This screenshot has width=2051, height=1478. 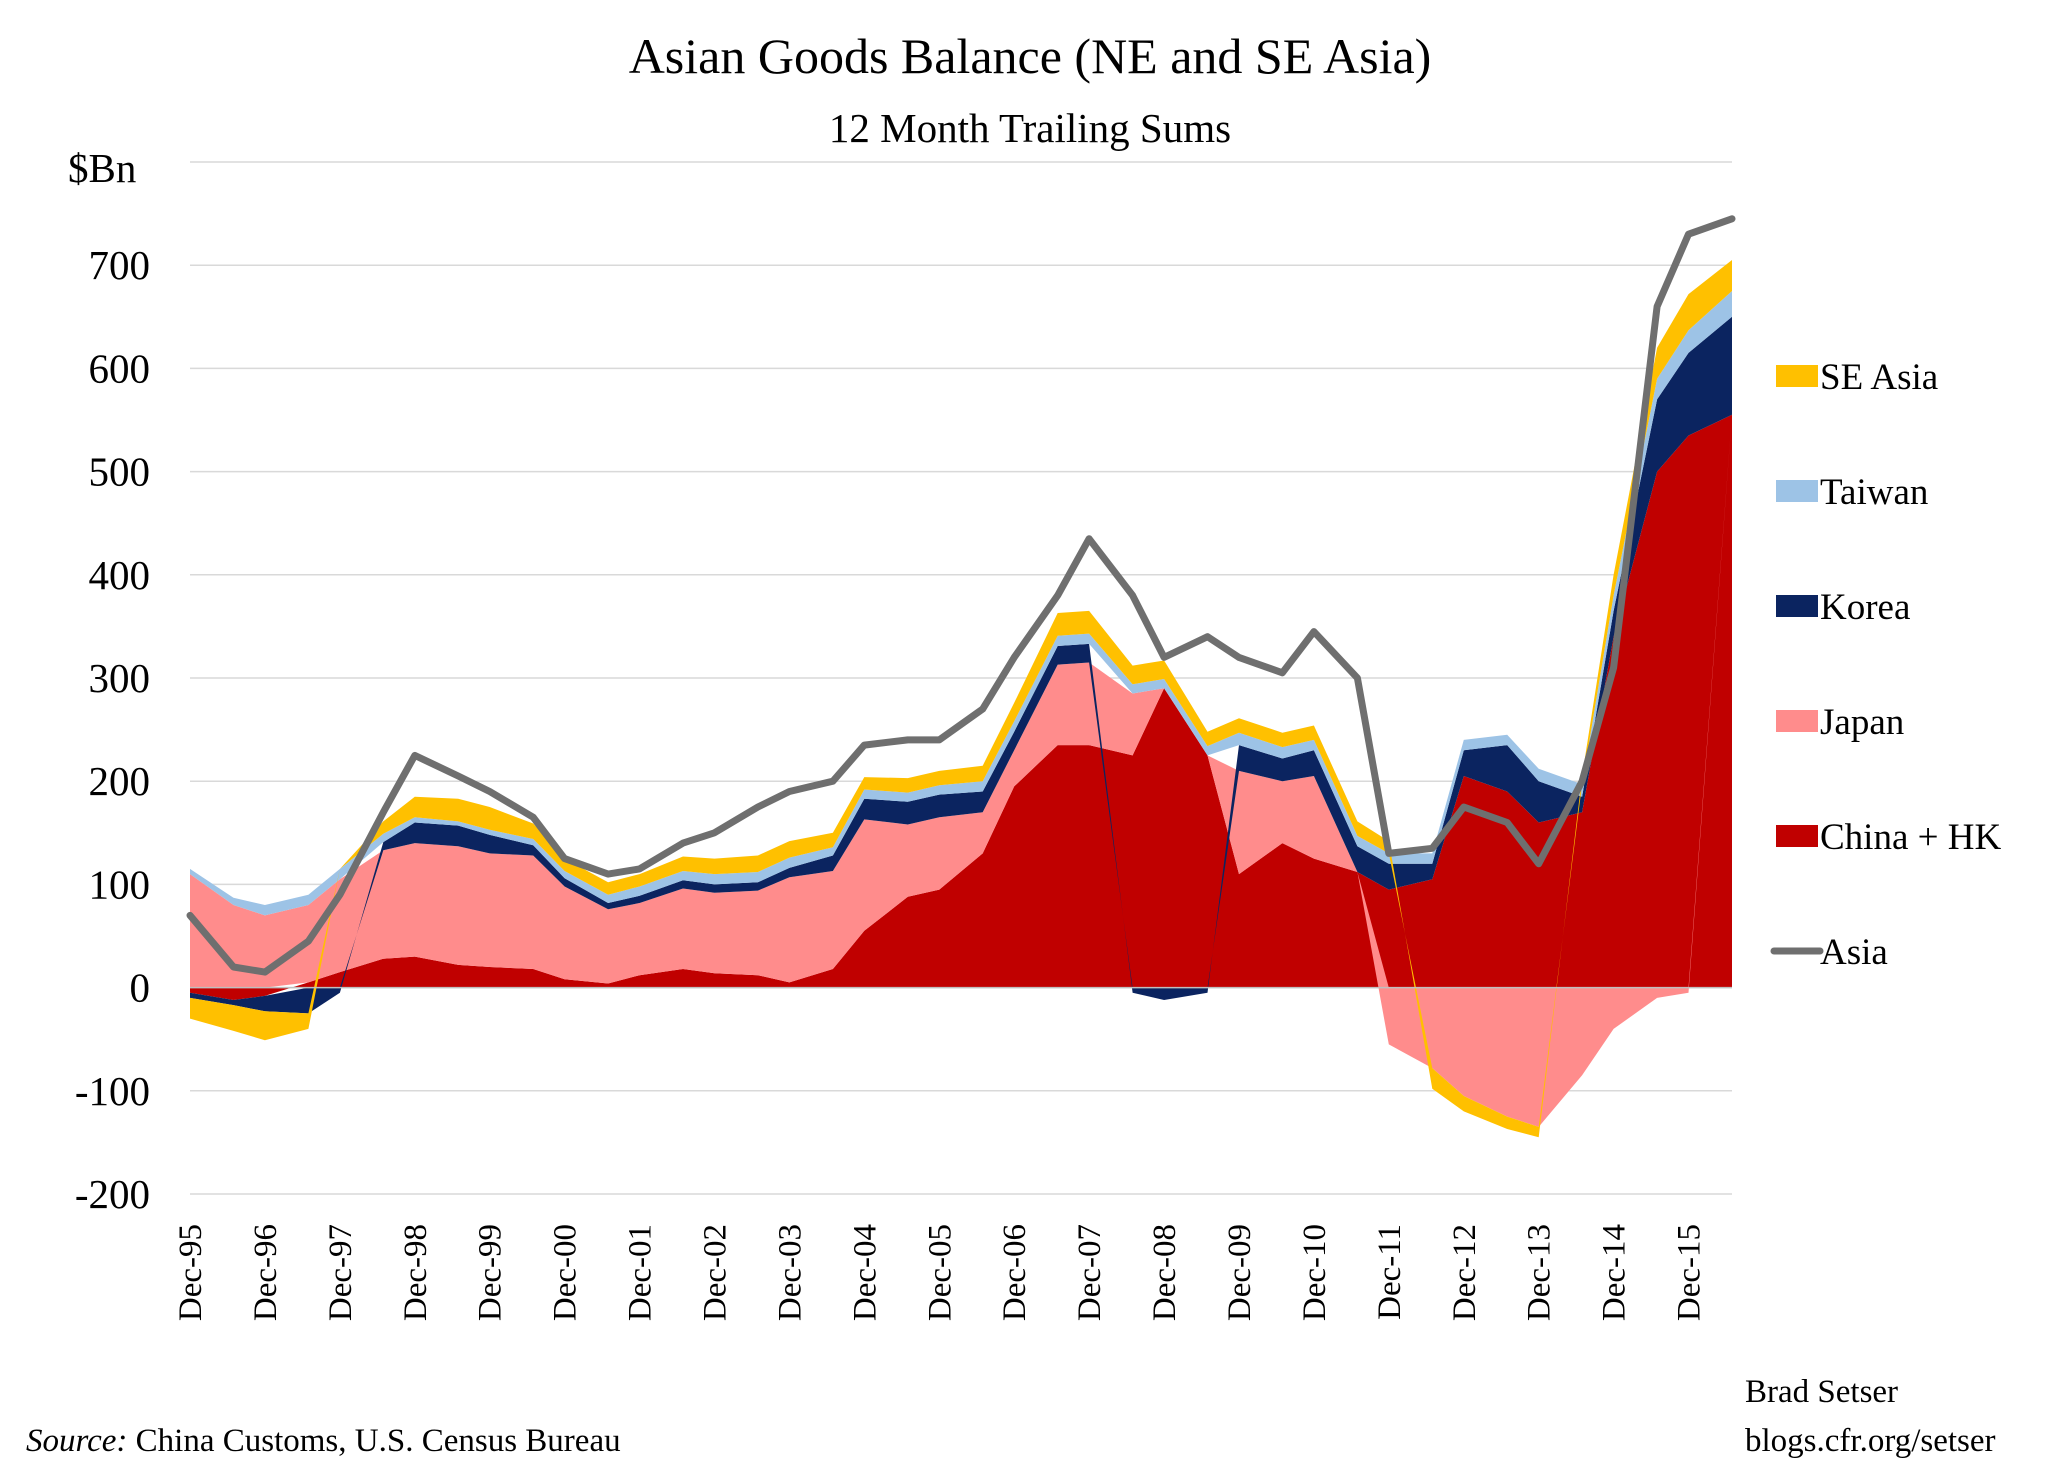 What do you see at coordinates (1854, 952) in the screenshot?
I see `legend-label: Asia` at bounding box center [1854, 952].